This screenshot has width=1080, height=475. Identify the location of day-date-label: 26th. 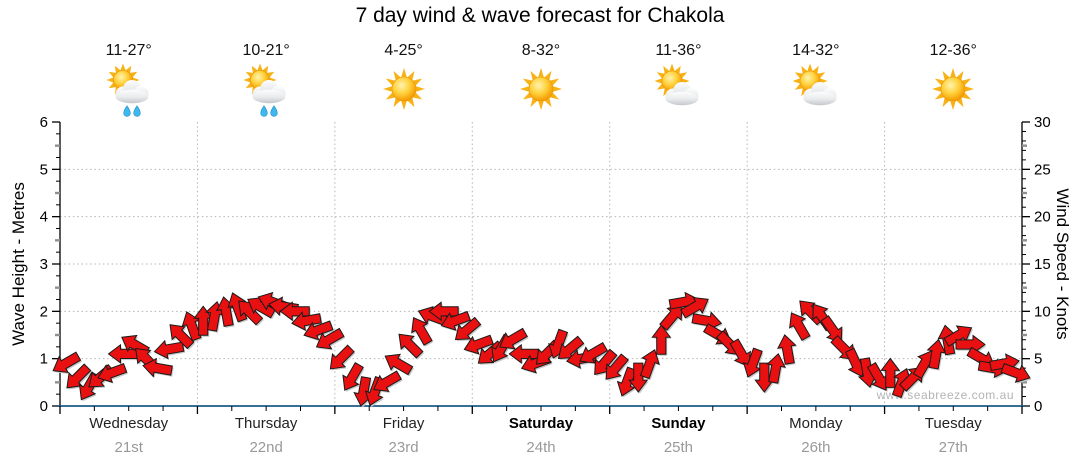
(816, 447).